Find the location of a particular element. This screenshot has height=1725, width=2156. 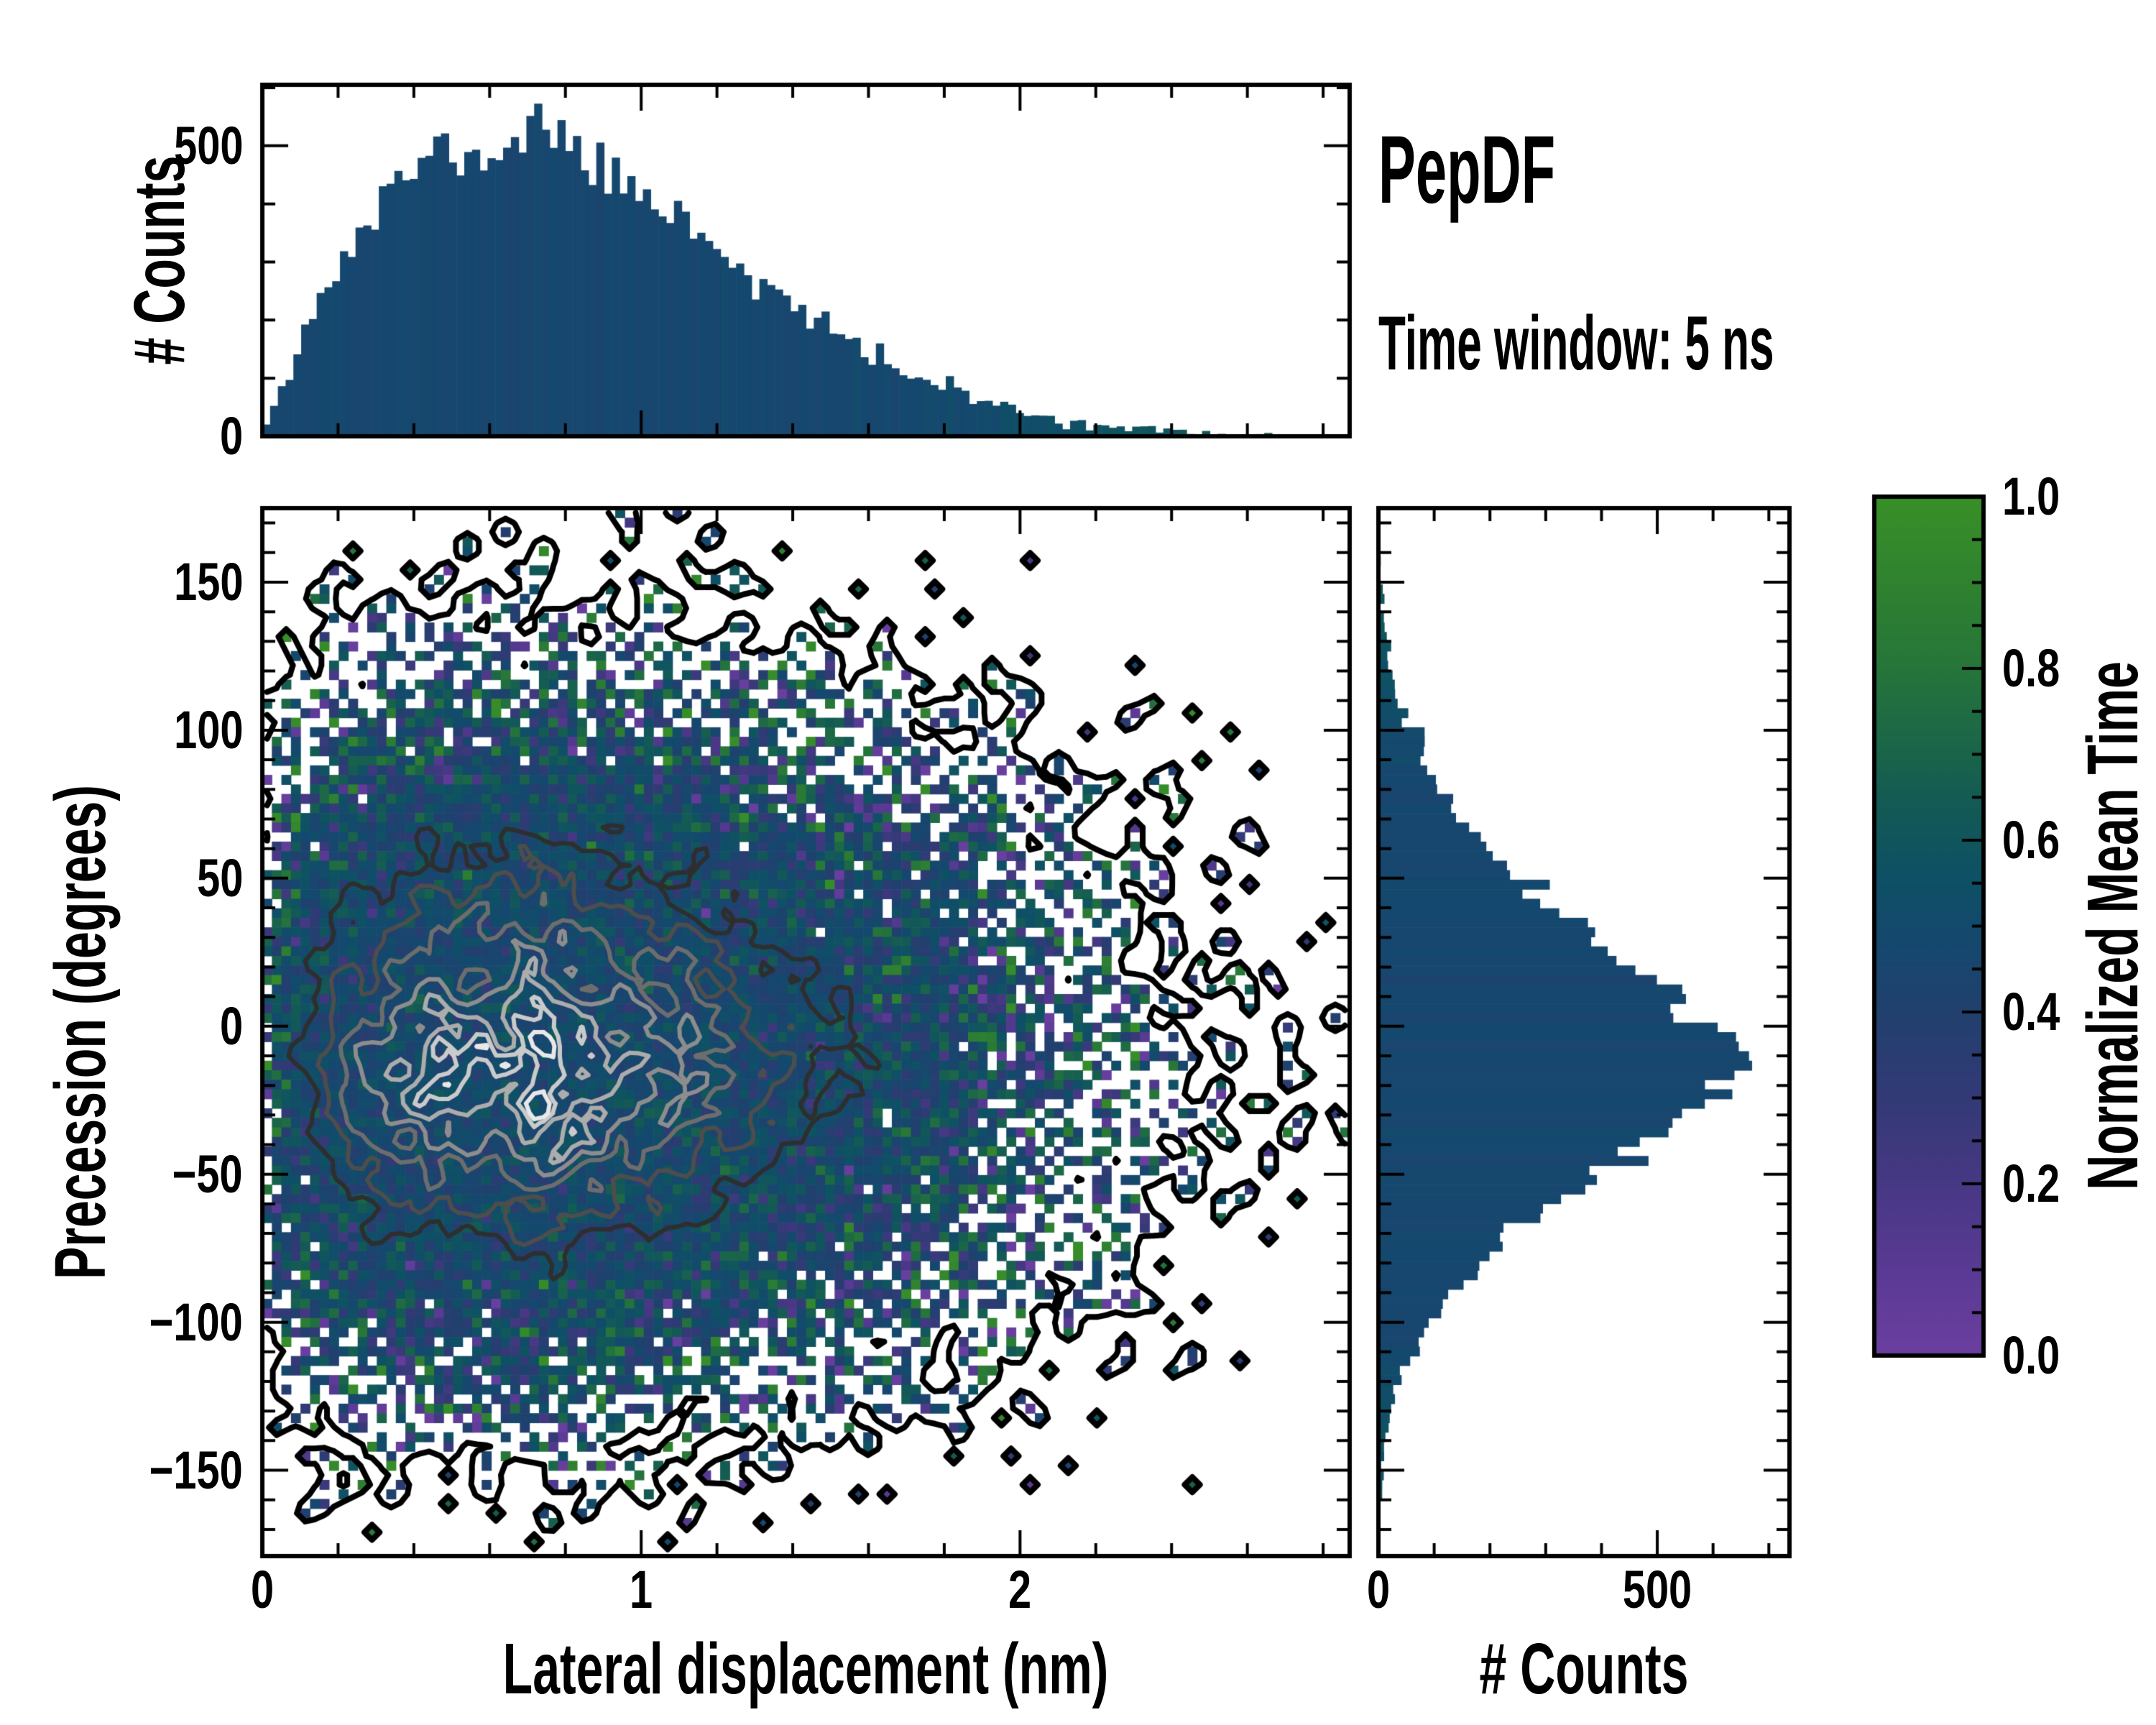

colorbar-label: Normalized Mean Time is located at coordinates (2113, 925).